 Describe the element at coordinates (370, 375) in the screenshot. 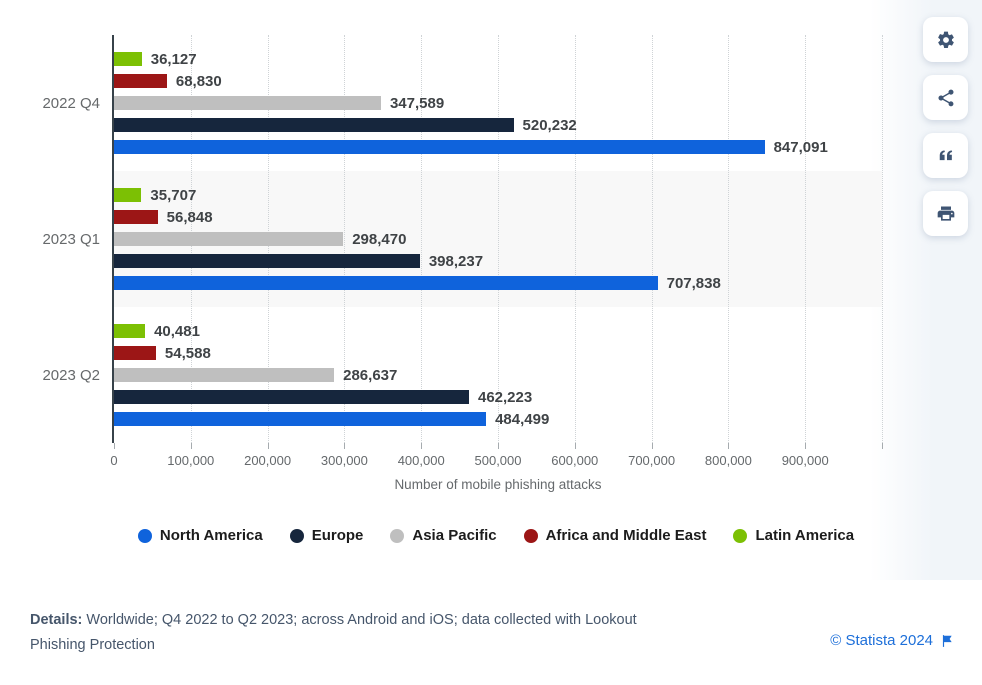

I see `bar-value-label: 286,637` at that location.